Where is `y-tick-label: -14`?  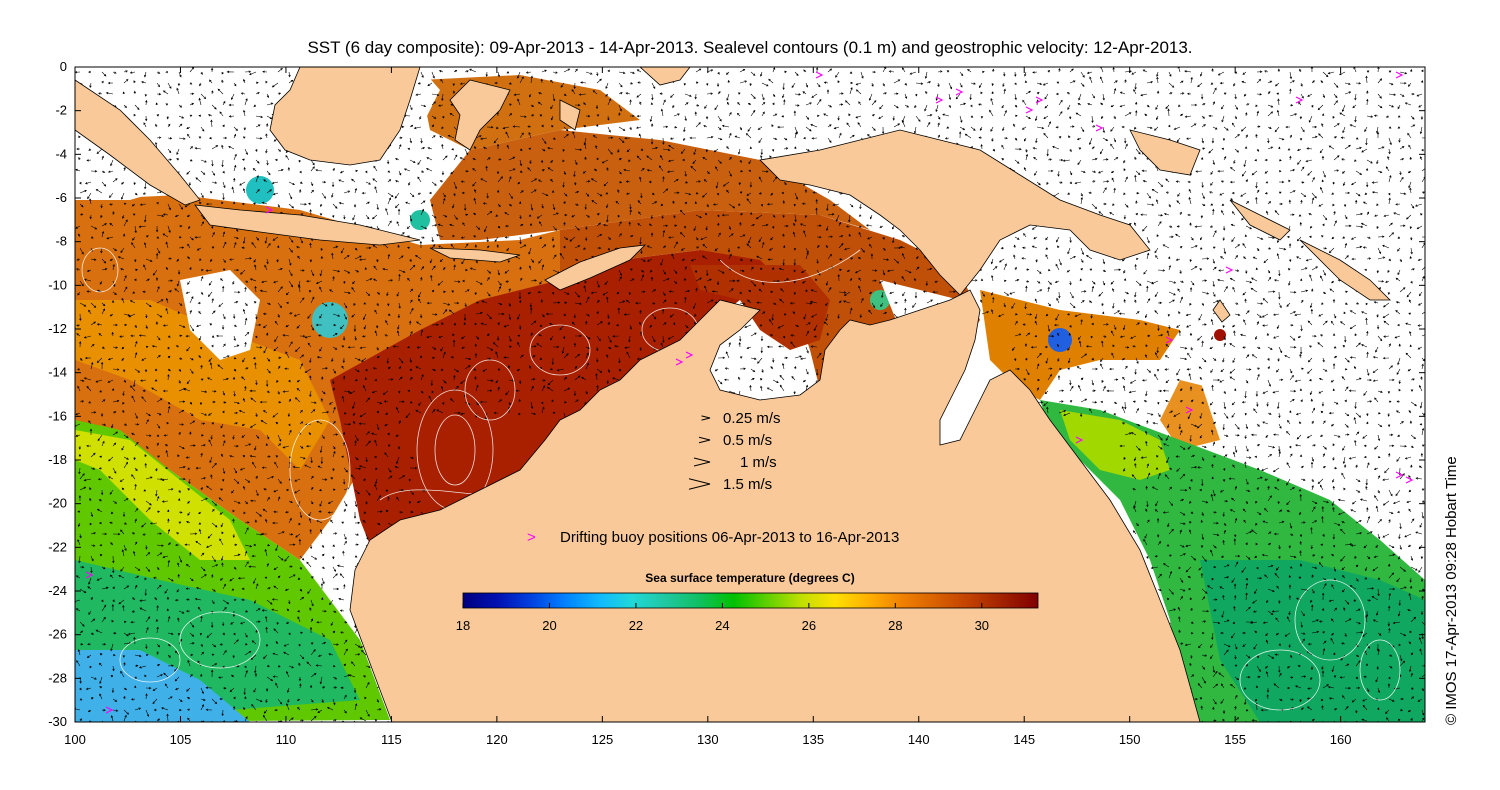 y-tick-label: -14 is located at coordinates (57, 372).